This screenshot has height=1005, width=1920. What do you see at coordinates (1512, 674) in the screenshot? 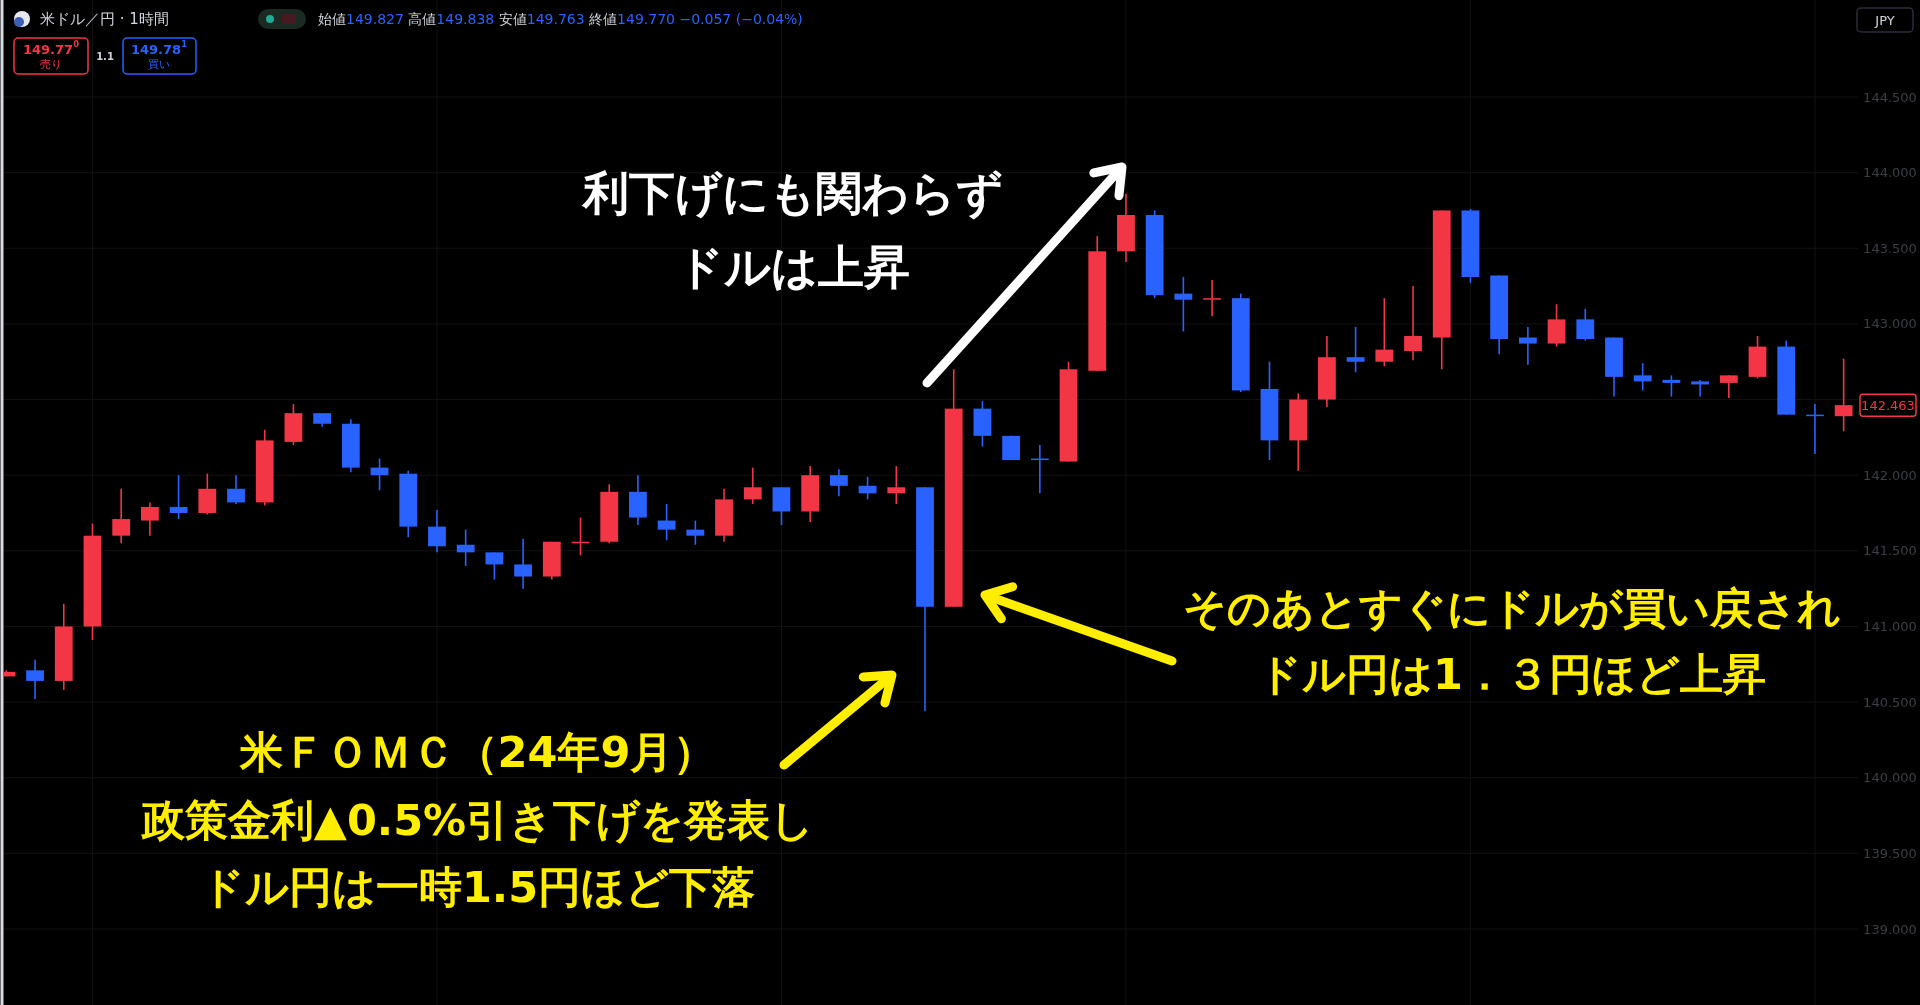
I see `annotation: ドル円は1．３円ほど上昇` at bounding box center [1512, 674].